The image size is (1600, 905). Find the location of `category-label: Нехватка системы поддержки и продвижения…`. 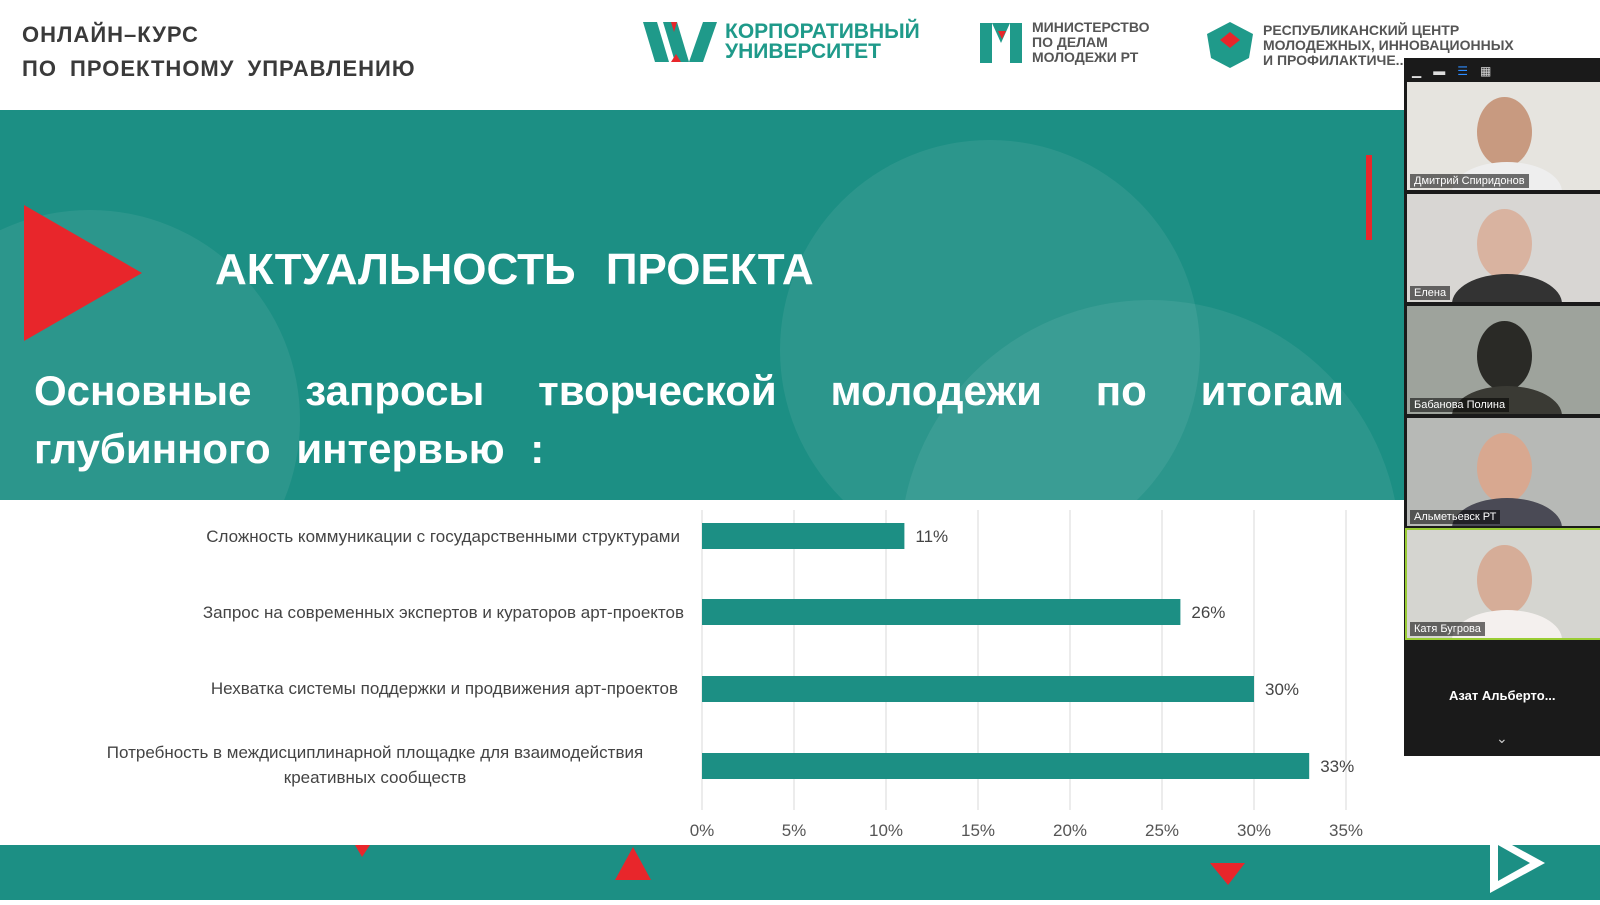

category-label: Нехватка системы поддержки и продвижения… is located at coordinates (444, 688).